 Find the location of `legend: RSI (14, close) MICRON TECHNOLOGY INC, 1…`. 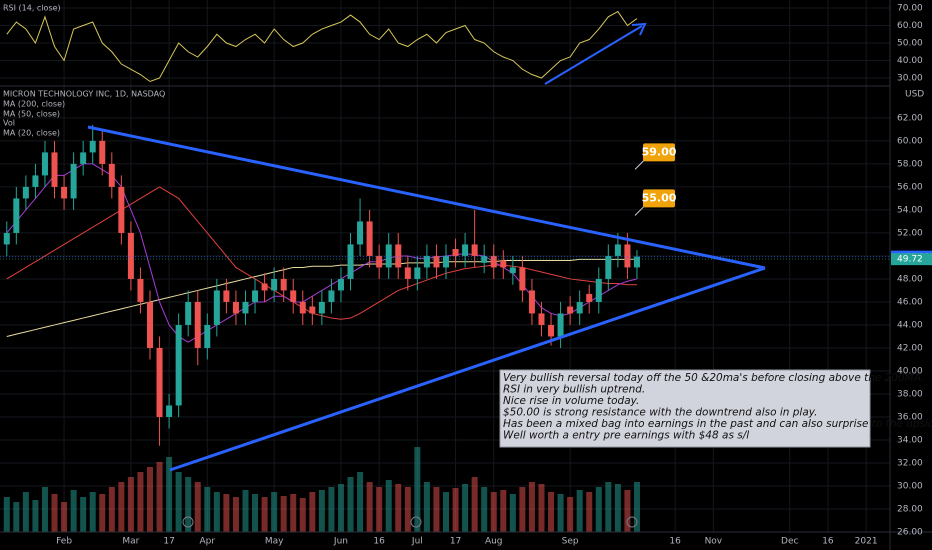

legend: RSI (14, close) MICRON TECHNOLOGY INC, 1… is located at coordinates (84, 71).